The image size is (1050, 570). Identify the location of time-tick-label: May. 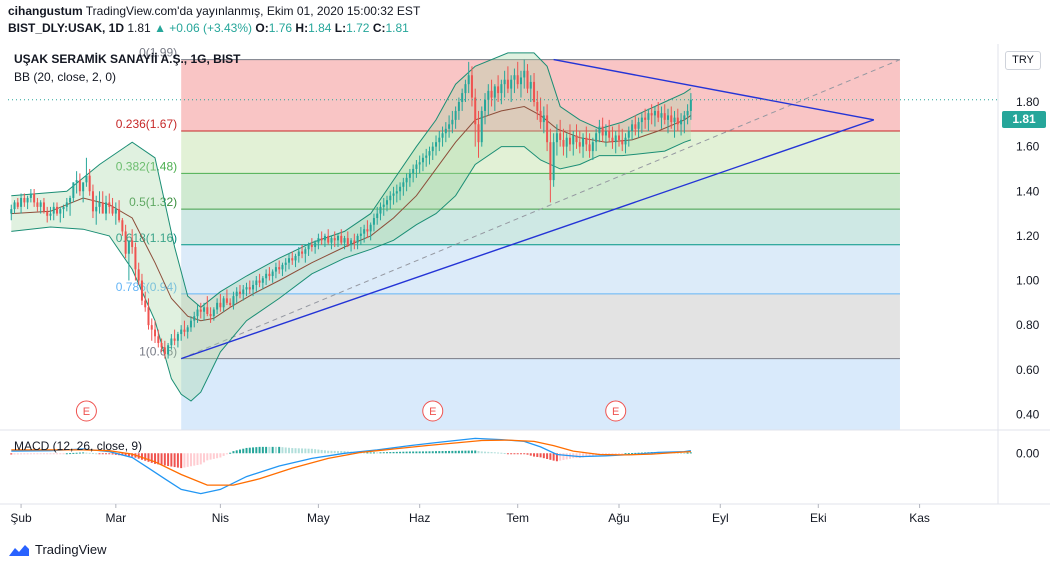
(318, 518).